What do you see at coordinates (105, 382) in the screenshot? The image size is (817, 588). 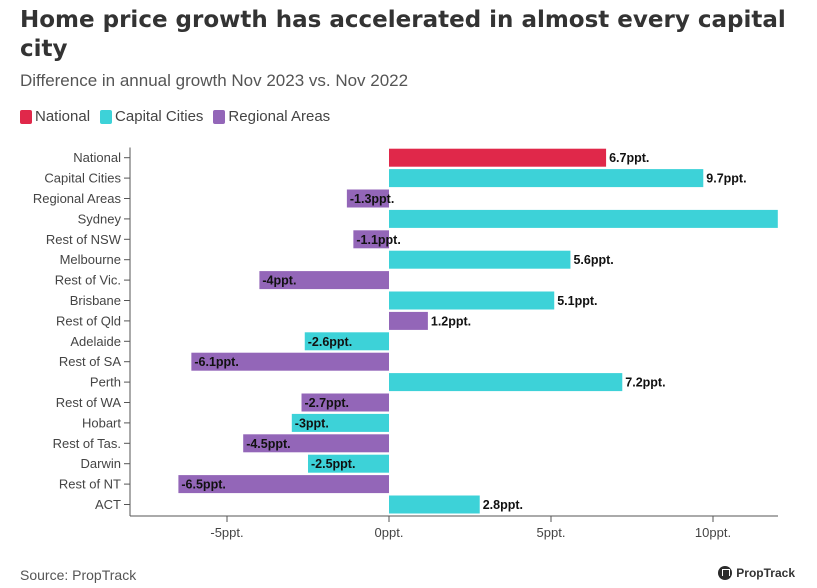 I see `category-label-perth: Perth` at bounding box center [105, 382].